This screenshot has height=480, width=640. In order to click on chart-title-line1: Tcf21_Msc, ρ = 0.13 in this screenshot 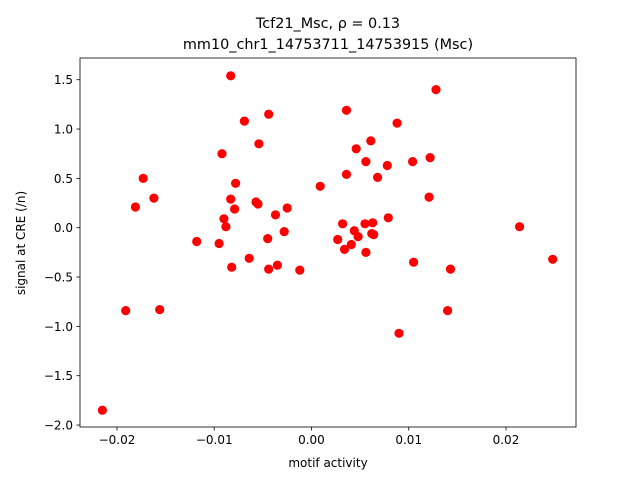, I will do `click(327, 24)`.